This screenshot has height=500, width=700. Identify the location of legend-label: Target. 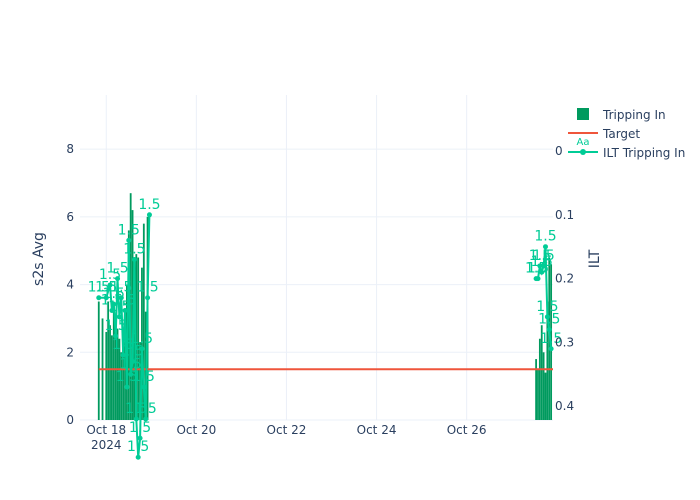
(621, 134).